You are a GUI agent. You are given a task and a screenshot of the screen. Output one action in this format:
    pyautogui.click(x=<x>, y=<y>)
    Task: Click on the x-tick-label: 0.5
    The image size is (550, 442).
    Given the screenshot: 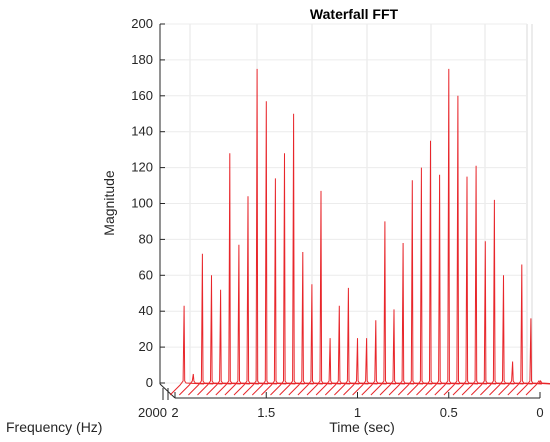 What is the action you would take?
    pyautogui.click(x=449, y=412)
    